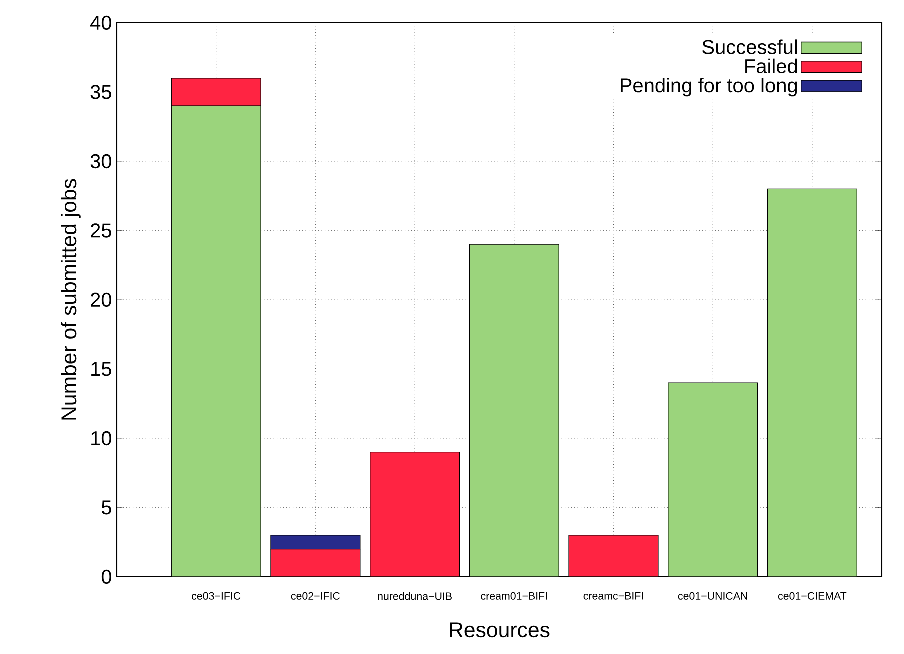  I want to click on x-tick-label: ce03−IFIC, so click(216, 596).